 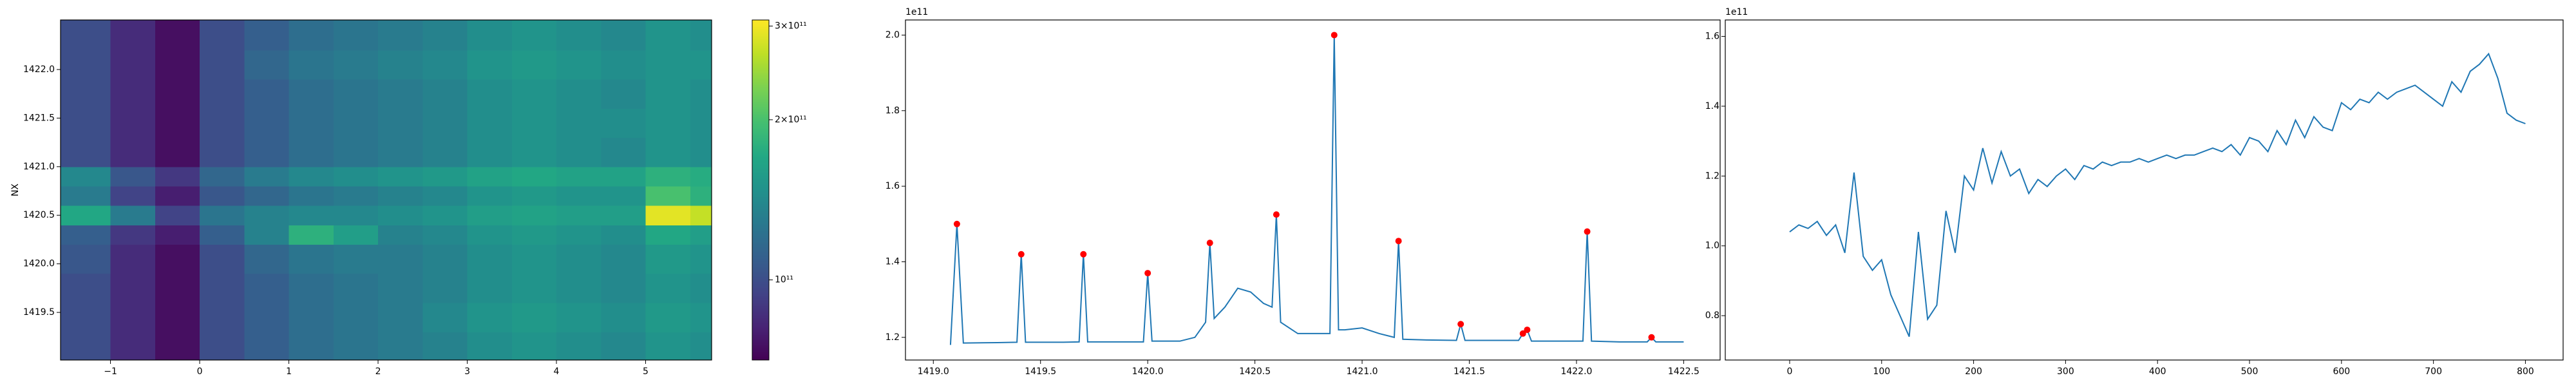 What do you see at coordinates (39, 215) in the screenshot?
I see `y-tick-label: 1420.5` at bounding box center [39, 215].